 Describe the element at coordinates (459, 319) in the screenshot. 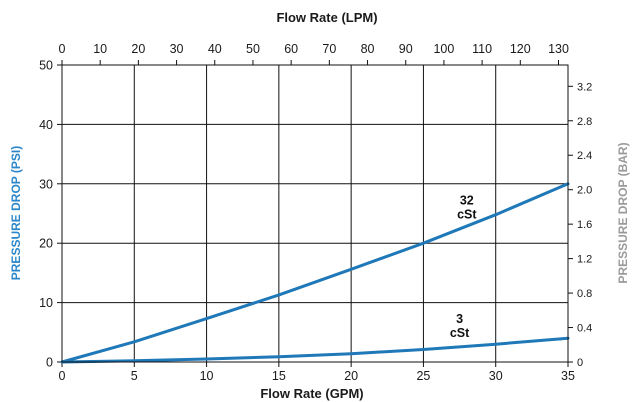

I see `series-label-1: 3` at that location.